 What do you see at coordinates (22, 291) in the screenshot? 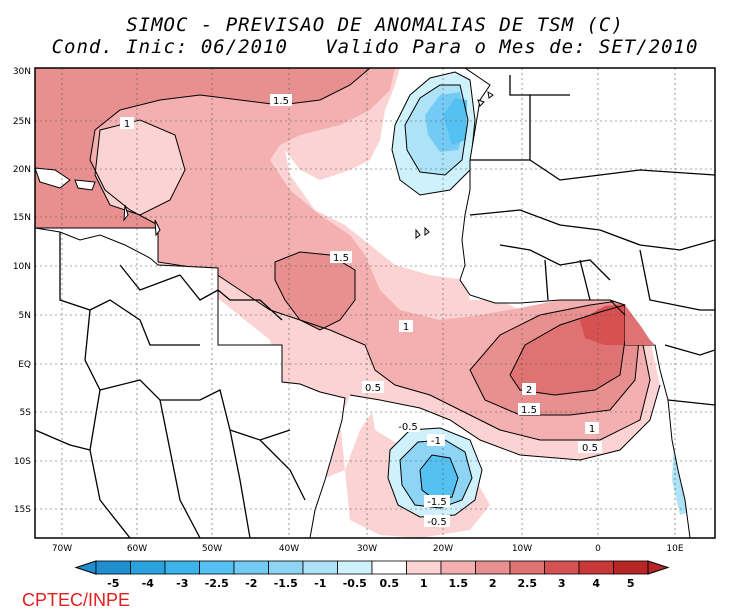
I see `lat-axis: 30N 25N 20N 15N 10N 5N EQ 5S 10S 15S` at bounding box center [22, 291].